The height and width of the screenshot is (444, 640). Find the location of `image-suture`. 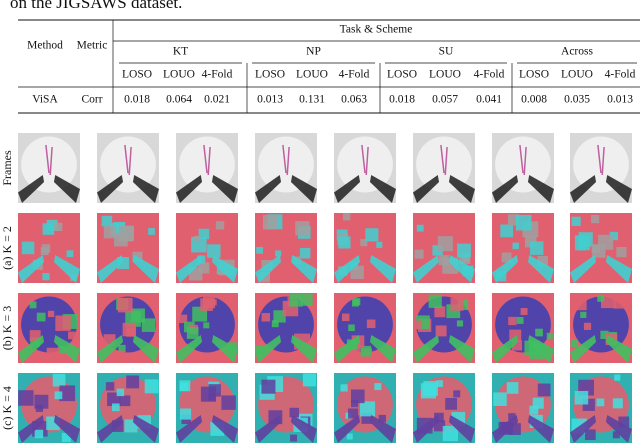

image-suture is located at coordinates (601, 160).